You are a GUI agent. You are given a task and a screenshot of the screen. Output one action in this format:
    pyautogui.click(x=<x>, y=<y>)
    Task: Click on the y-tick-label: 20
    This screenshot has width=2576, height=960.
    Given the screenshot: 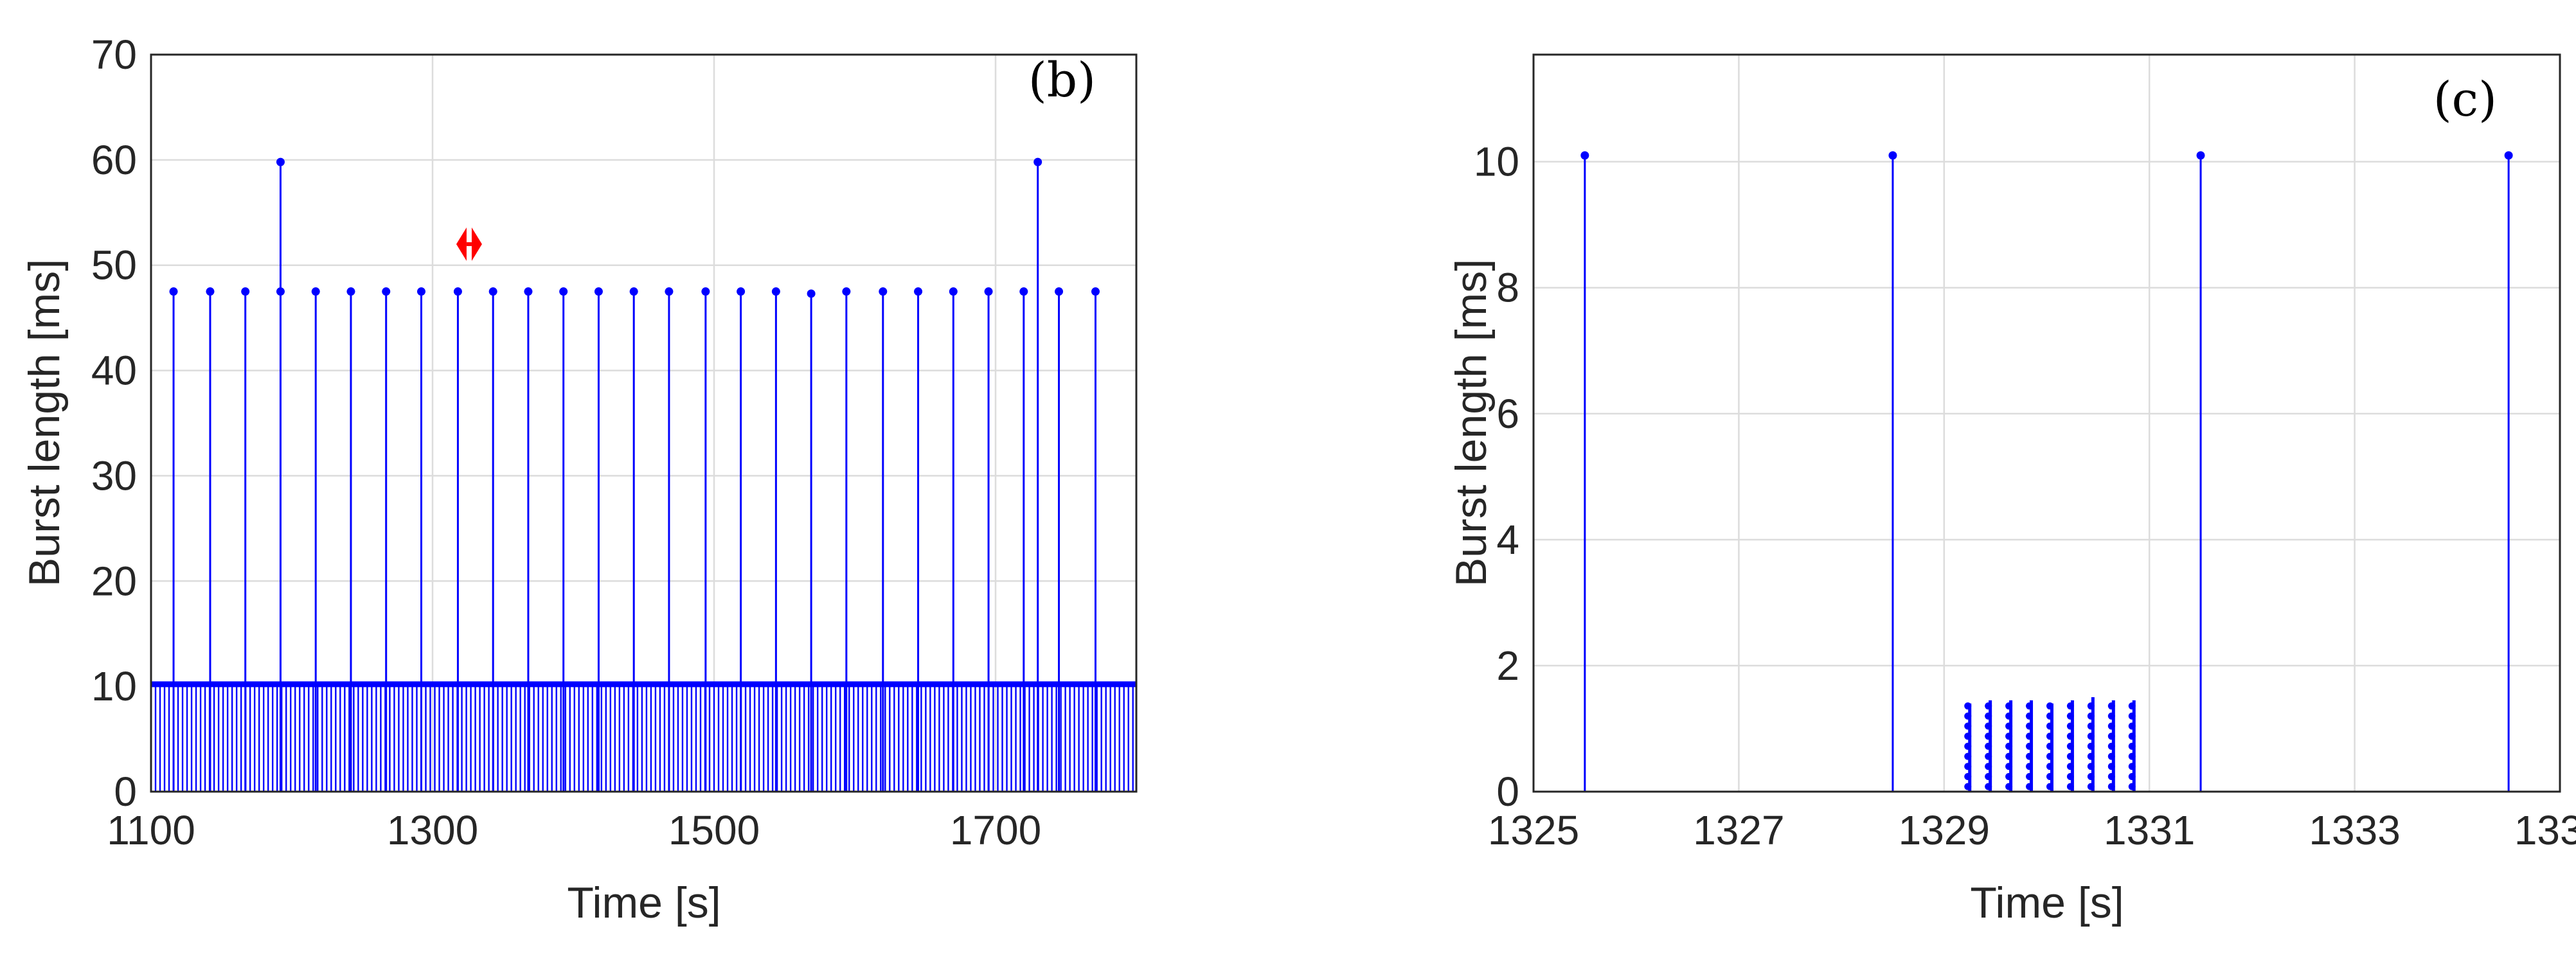 What is the action you would take?
    pyautogui.click(x=114, y=581)
    